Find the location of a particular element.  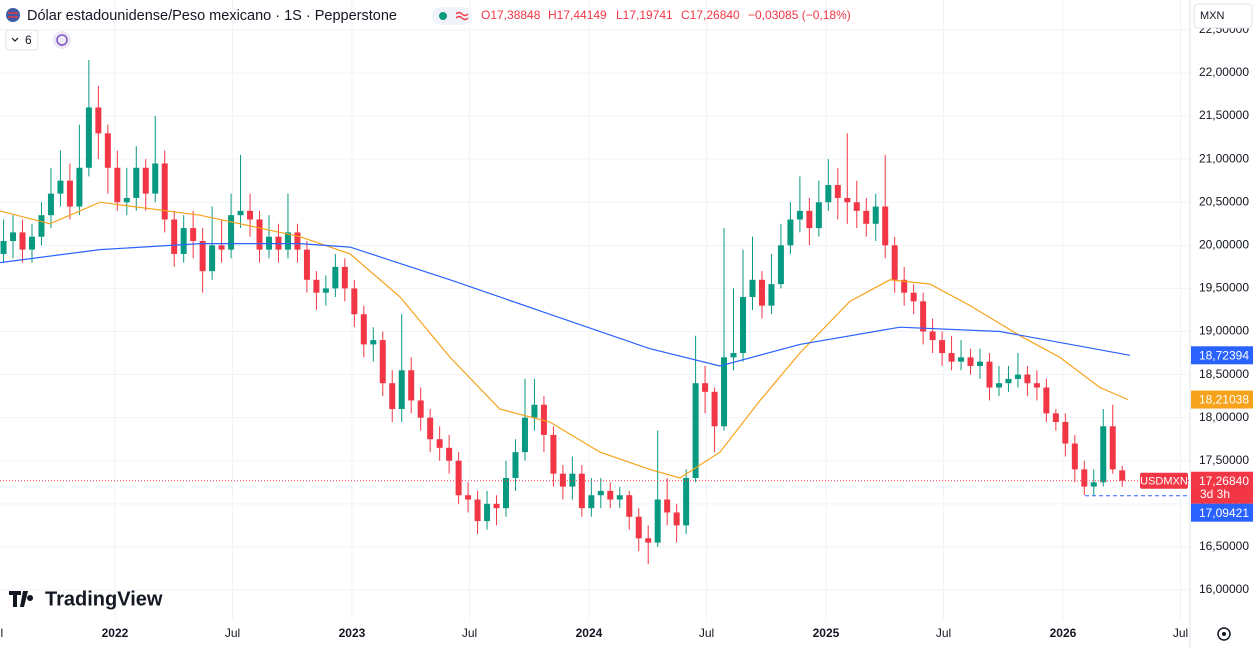

price-label: 18,72394 is located at coordinates (1224, 355).